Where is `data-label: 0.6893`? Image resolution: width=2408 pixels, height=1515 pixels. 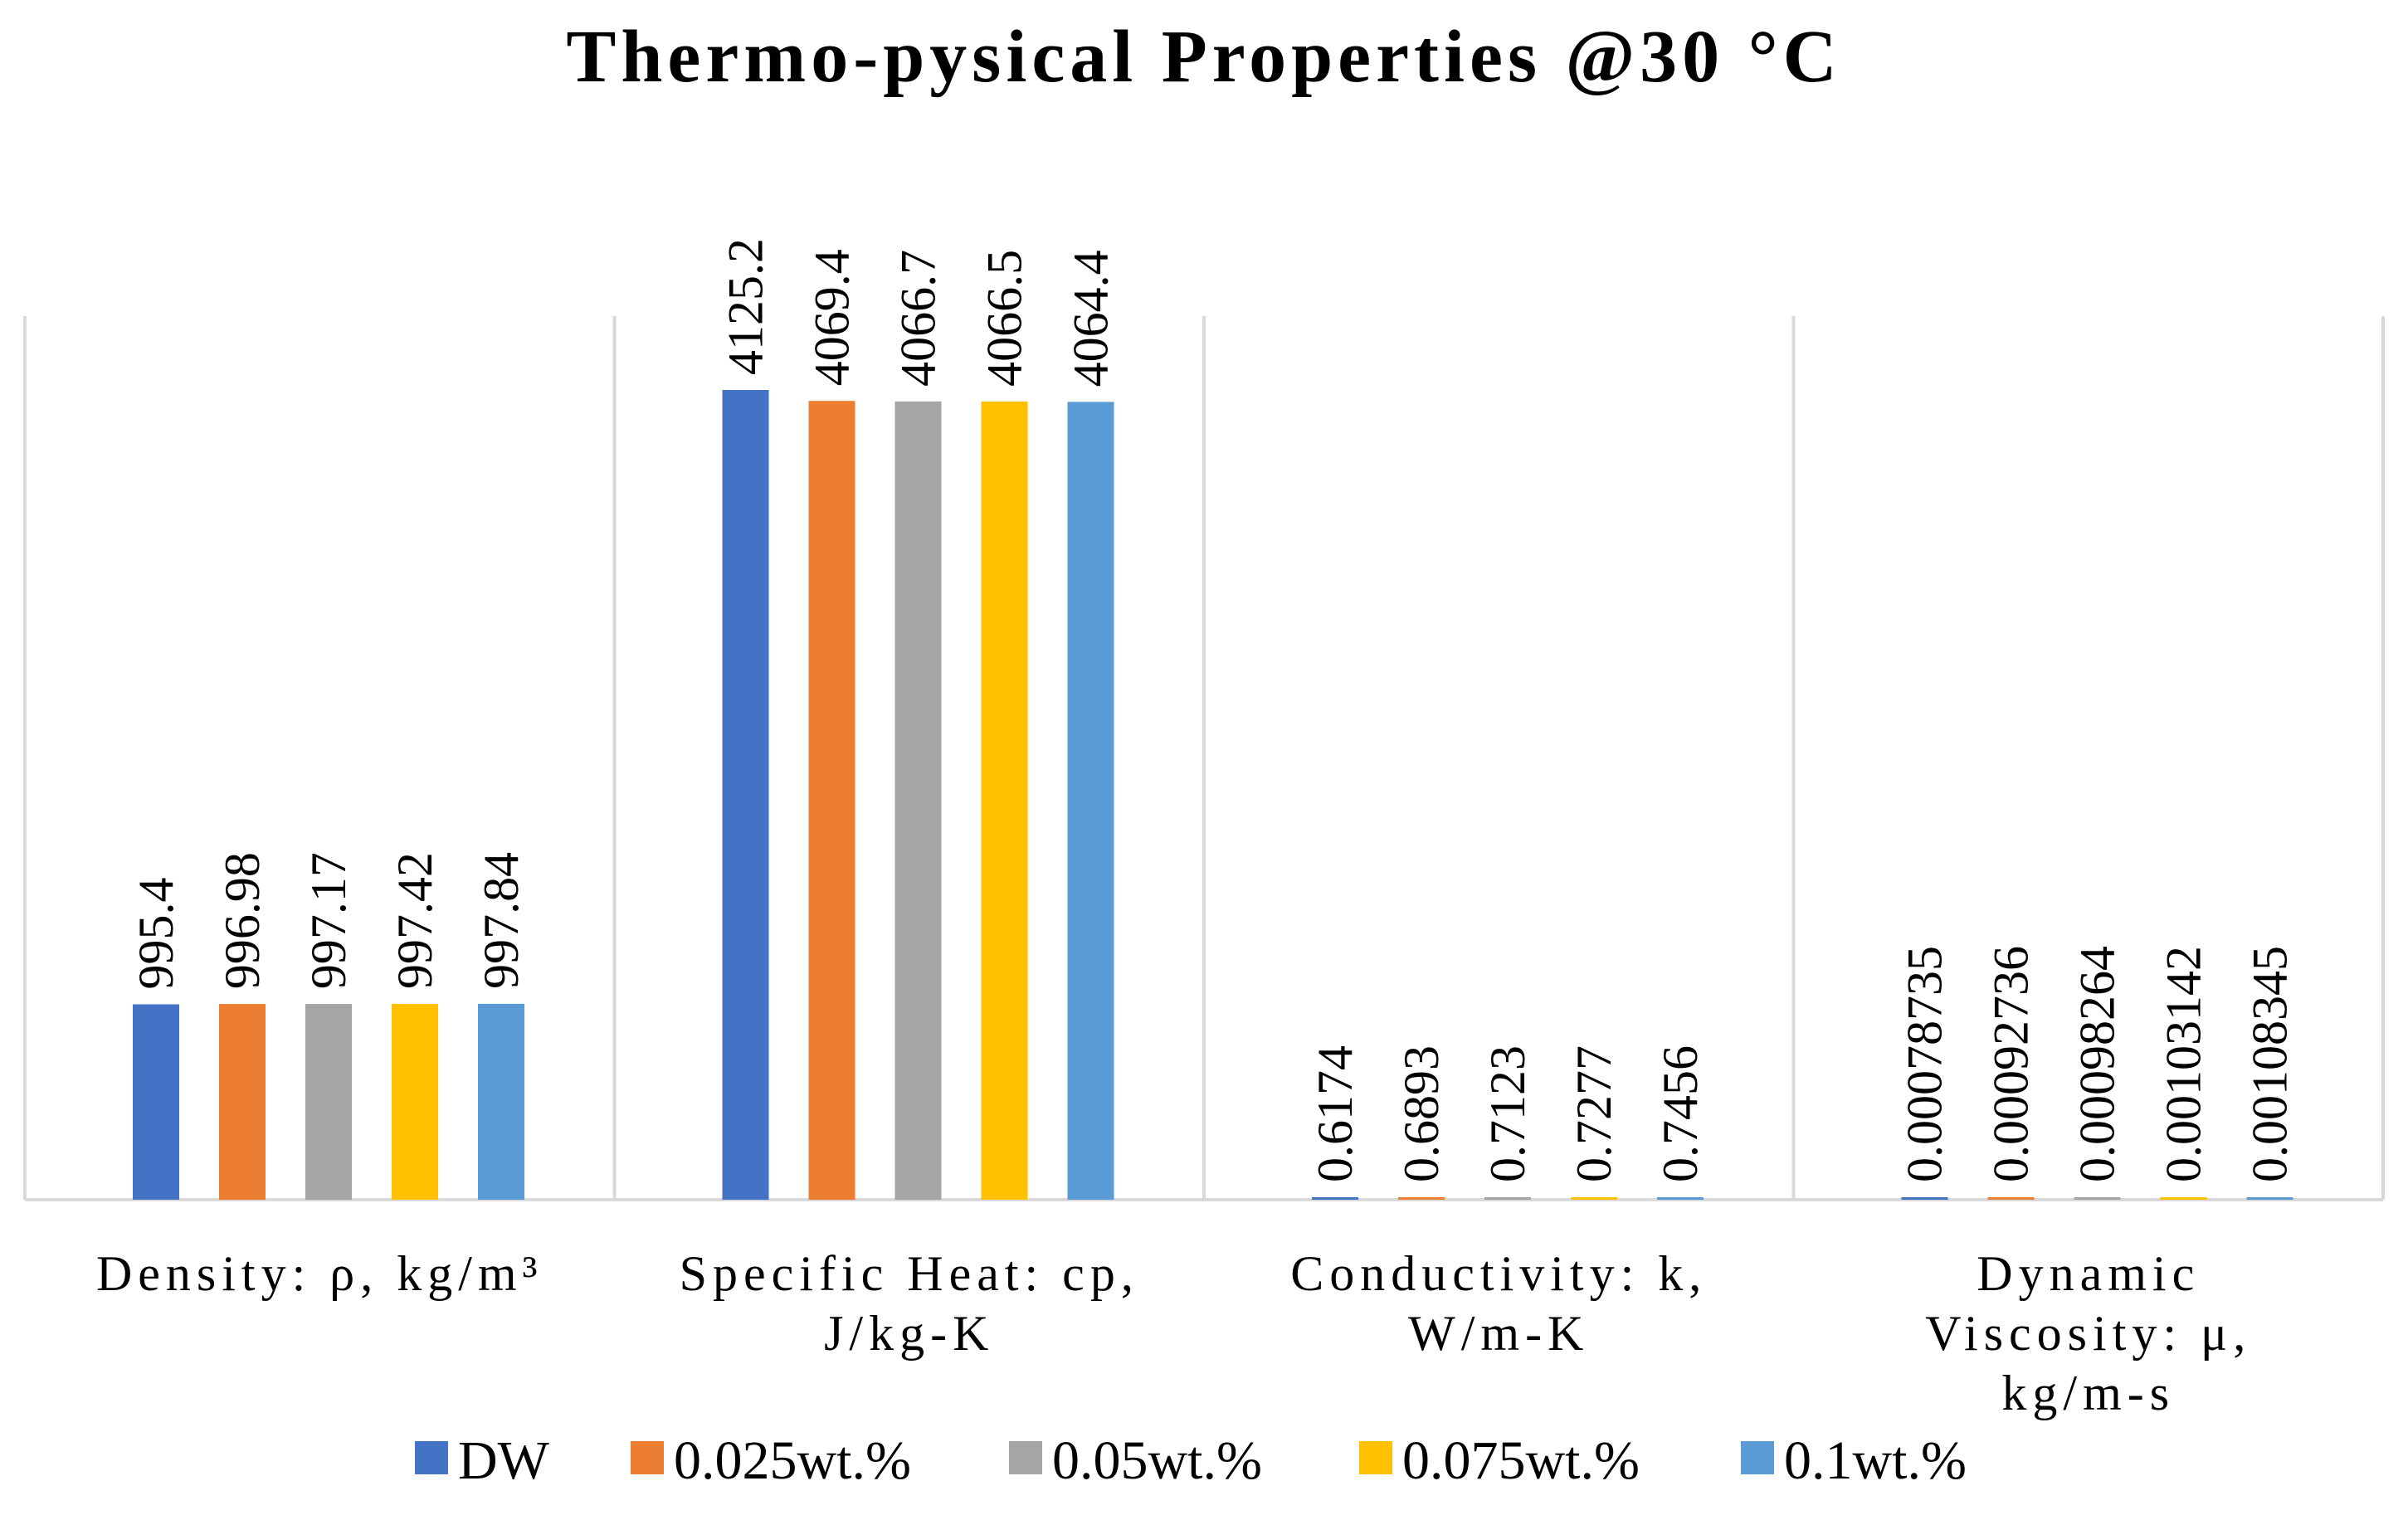 data-label: 0.6893 is located at coordinates (1421, 1113).